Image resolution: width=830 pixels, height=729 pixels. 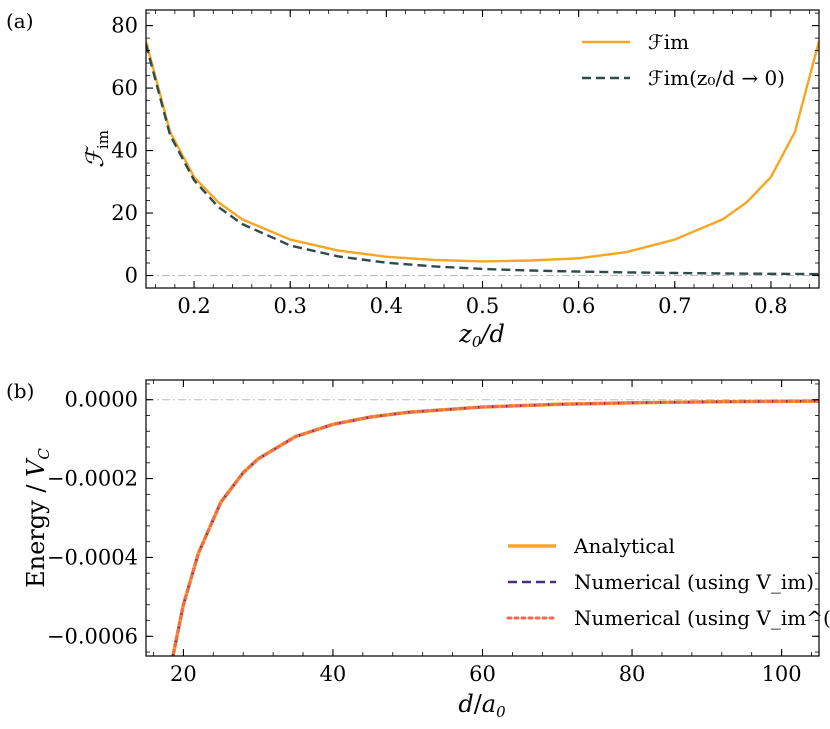 I want to click on x-tick-label: 60, so click(x=482, y=674).